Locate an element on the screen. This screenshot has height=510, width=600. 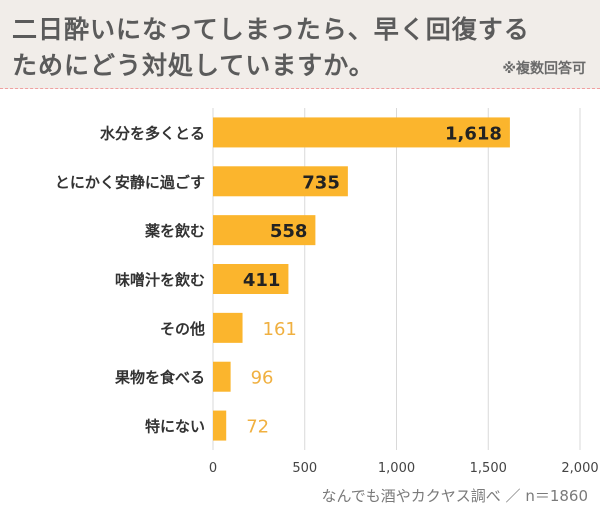
category-label: とにかく安静に過ごす is located at coordinates (130, 182).